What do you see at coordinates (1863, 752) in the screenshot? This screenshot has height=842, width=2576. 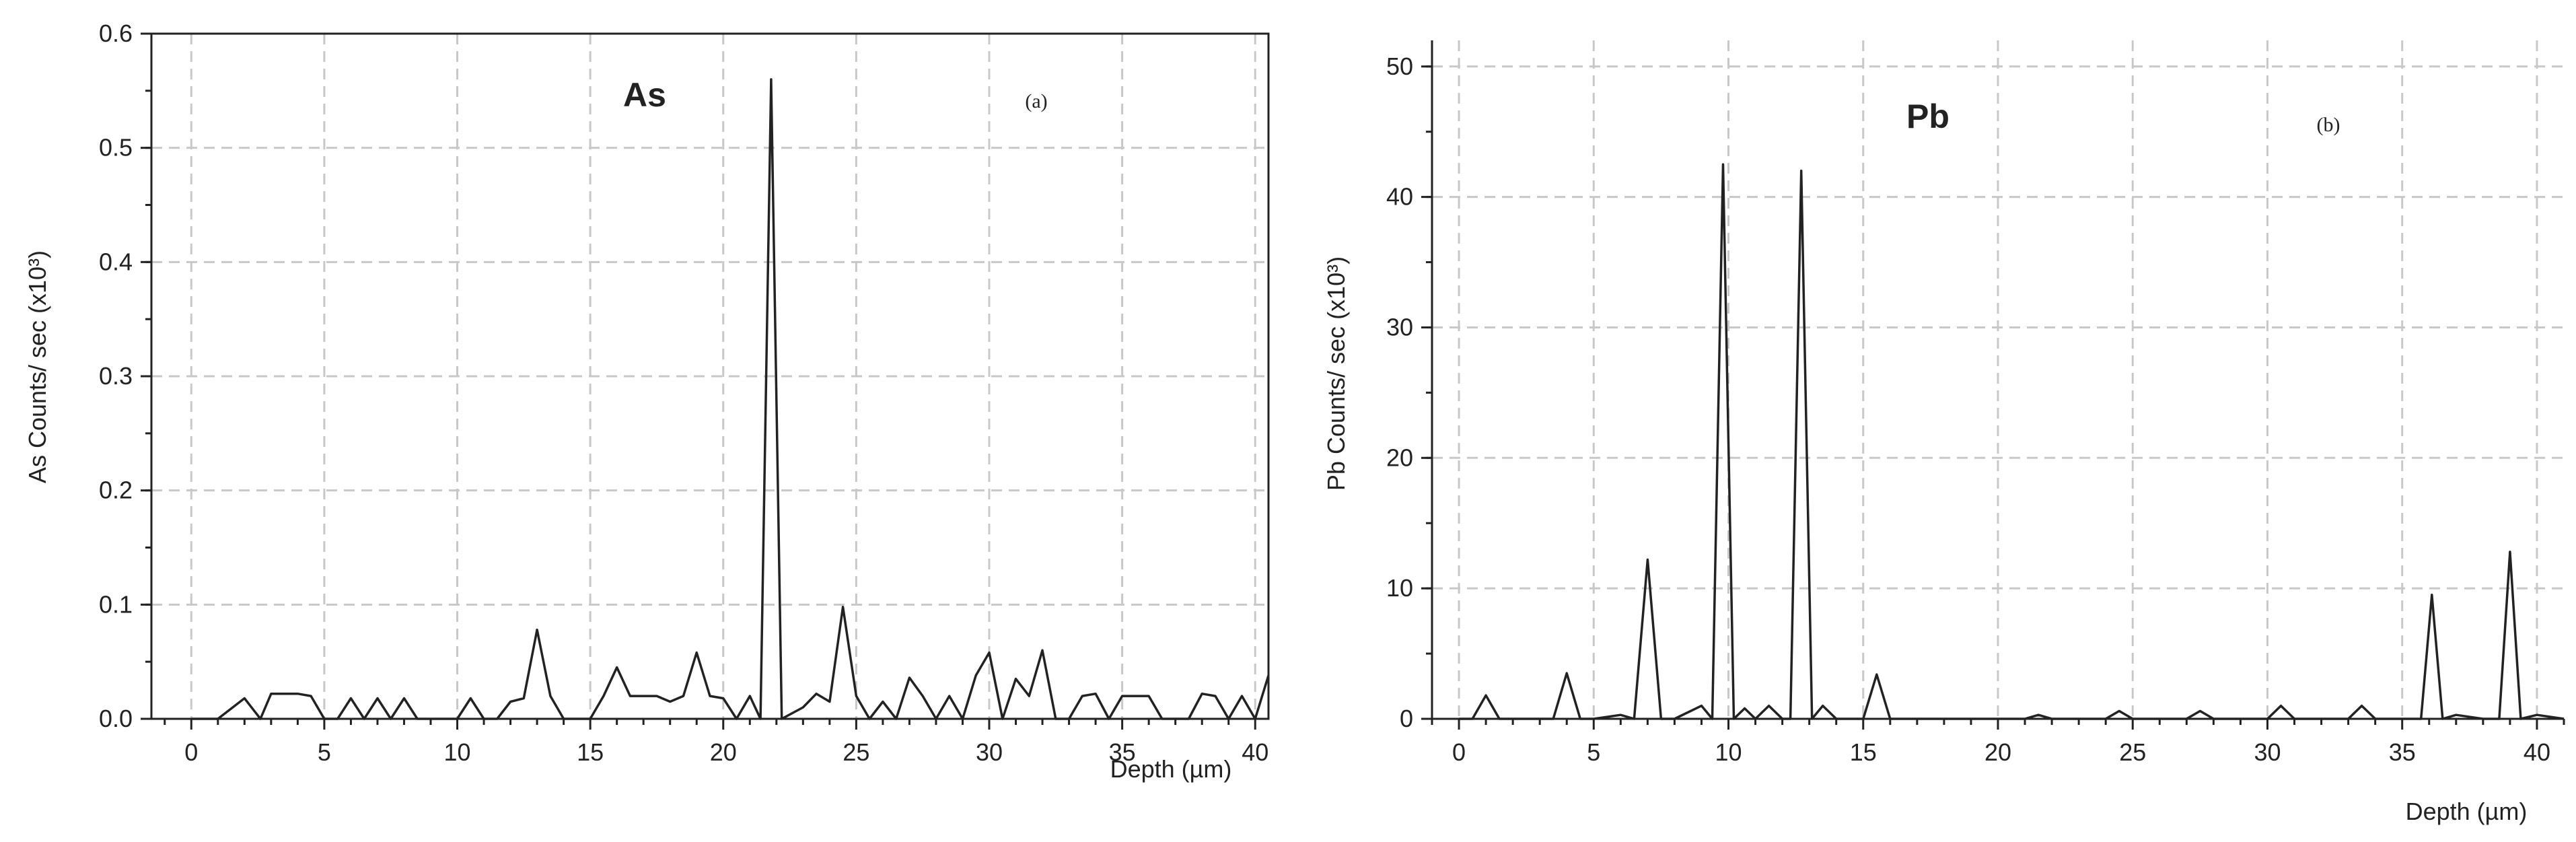 I see `x-tick-label-pb: 15` at bounding box center [1863, 752].